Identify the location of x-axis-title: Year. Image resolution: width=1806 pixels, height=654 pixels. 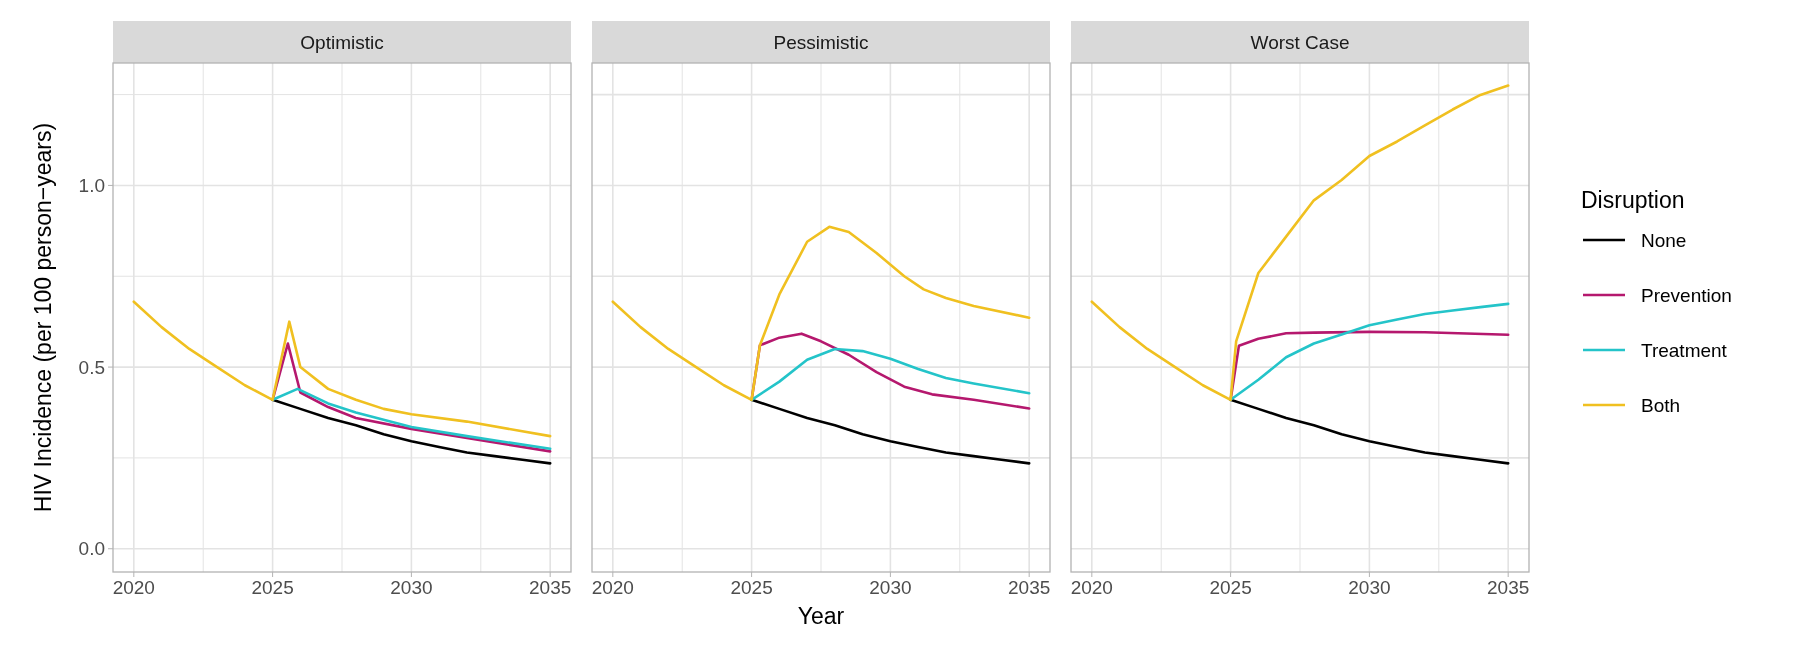
(821, 616).